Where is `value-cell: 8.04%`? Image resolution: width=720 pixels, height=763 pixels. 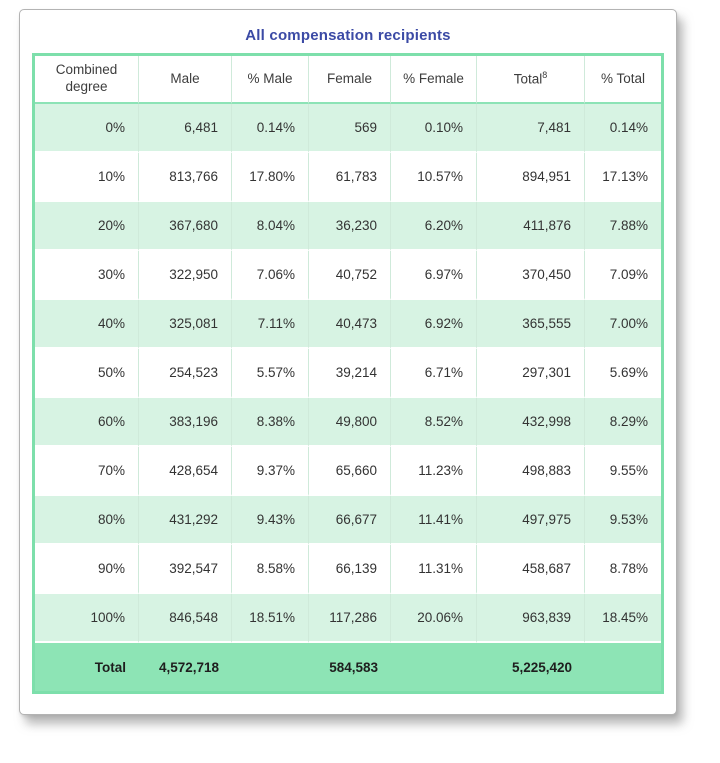
value-cell: 8.04% is located at coordinates (270, 226).